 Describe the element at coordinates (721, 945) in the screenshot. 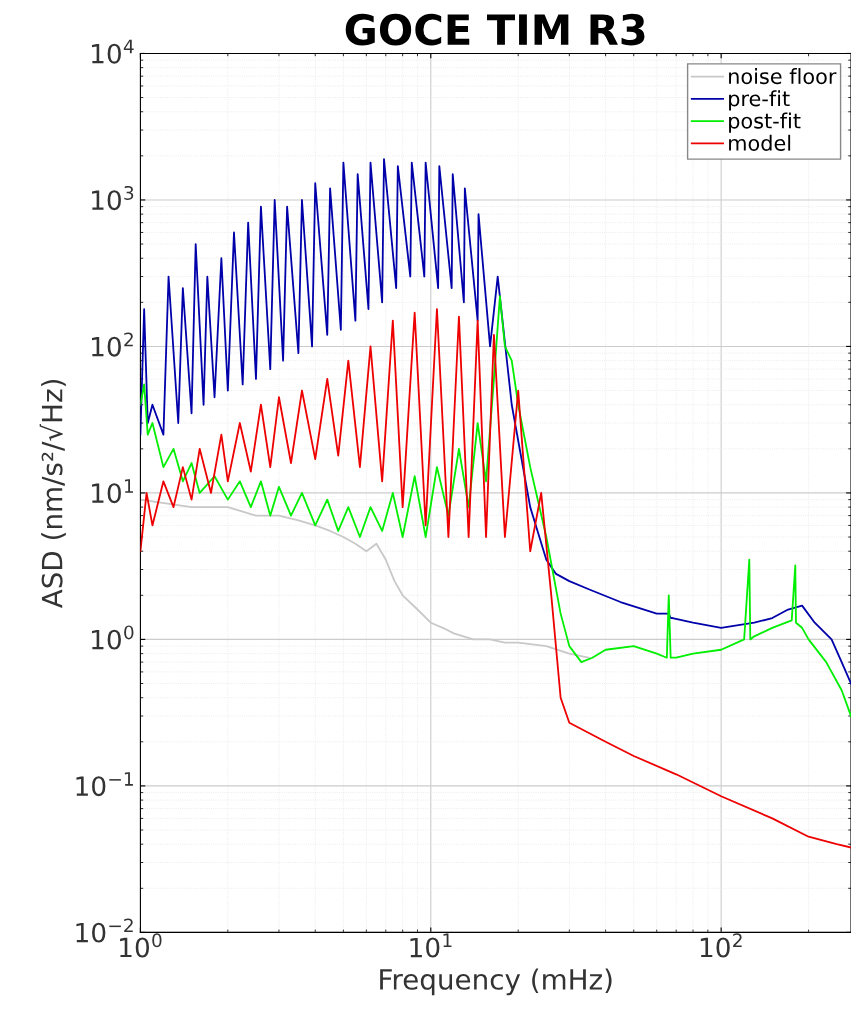

I see `x-tick-label: 10$^{2}$` at that location.